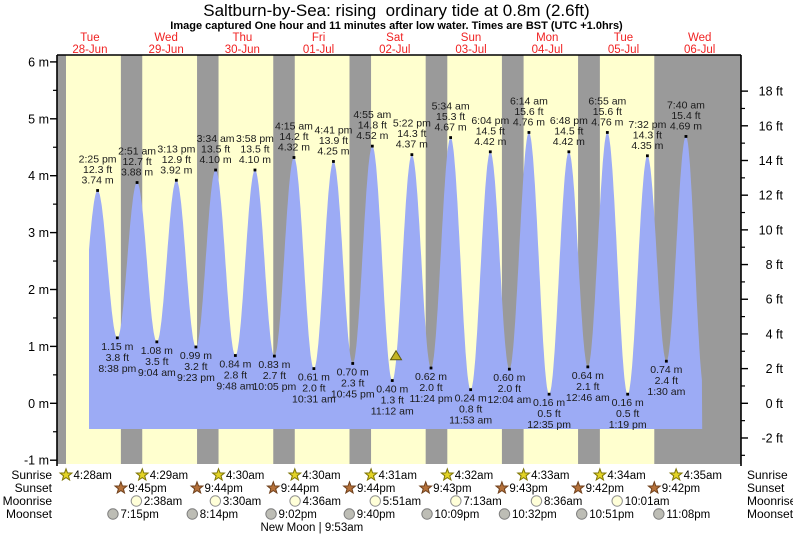  I want to click on low-tide-metres: 1.08 m, so click(157, 351).